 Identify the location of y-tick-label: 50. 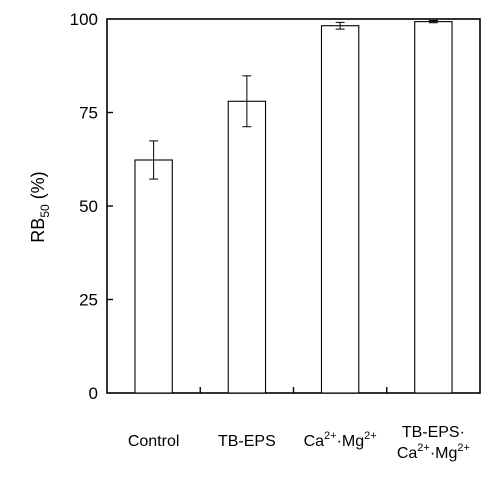
(88, 206).